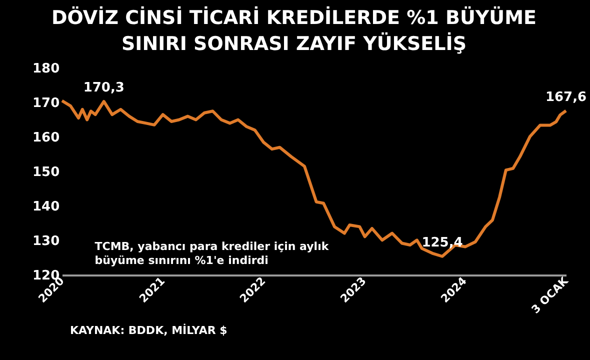 The image size is (590, 360). Describe the element at coordinates (149, 330) in the screenshot. I see `text: KAYNAK: BDDK, MİLYAR $` at that location.